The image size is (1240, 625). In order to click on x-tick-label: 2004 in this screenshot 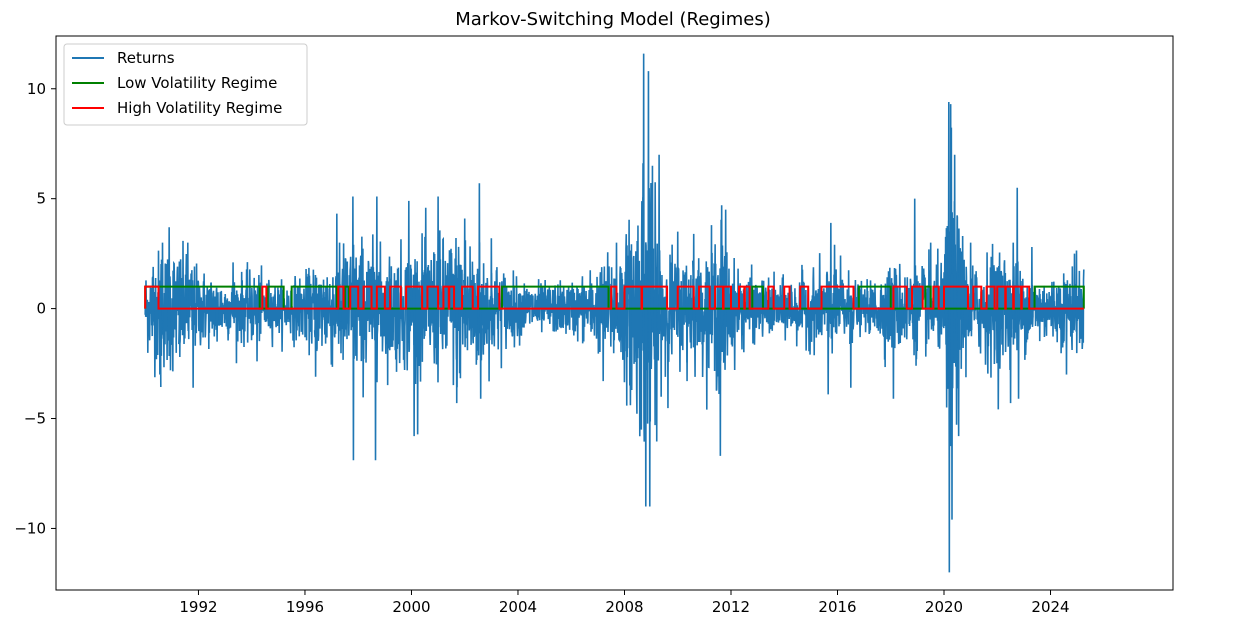, I will do `click(518, 607)`.